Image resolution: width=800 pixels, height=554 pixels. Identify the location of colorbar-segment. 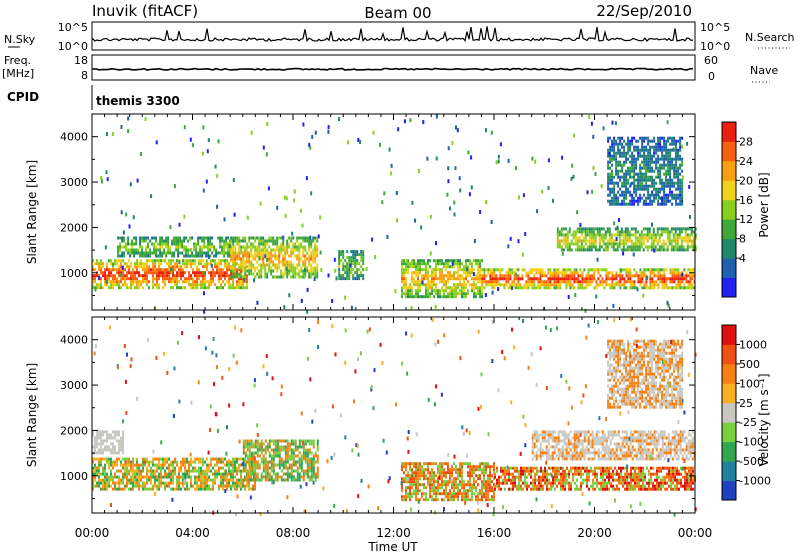
(729, 170).